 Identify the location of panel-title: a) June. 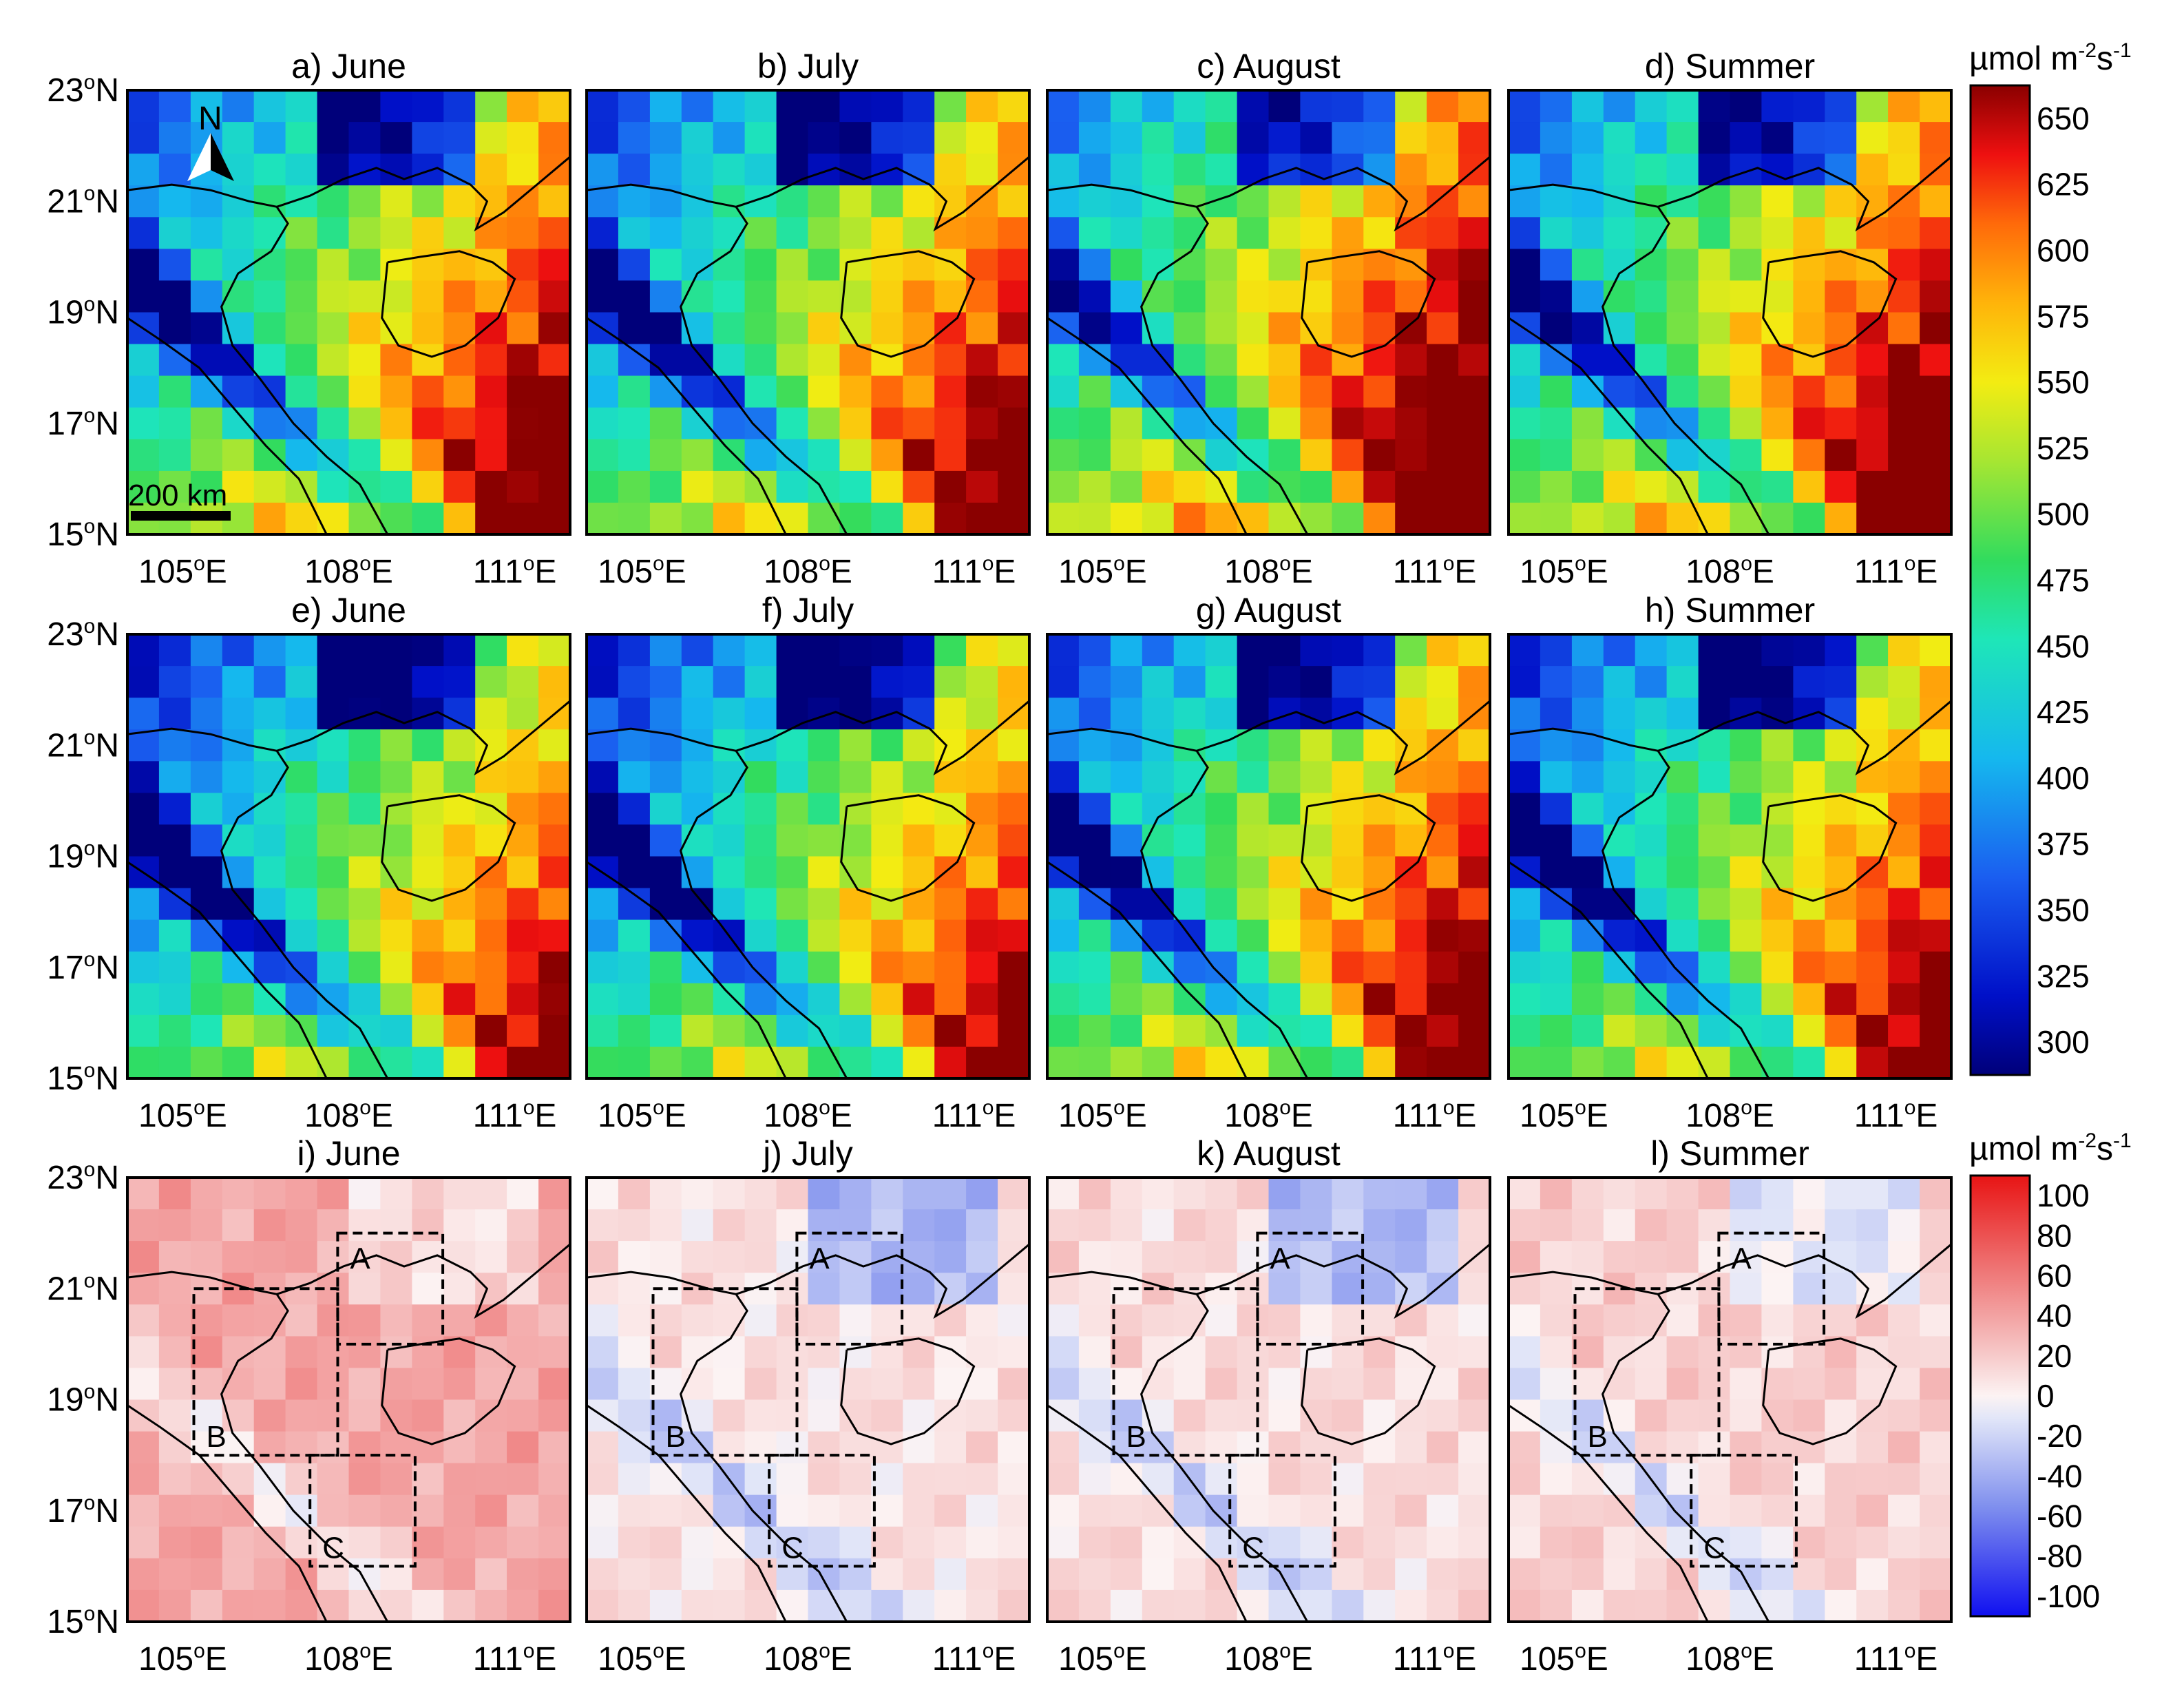
(348, 66).